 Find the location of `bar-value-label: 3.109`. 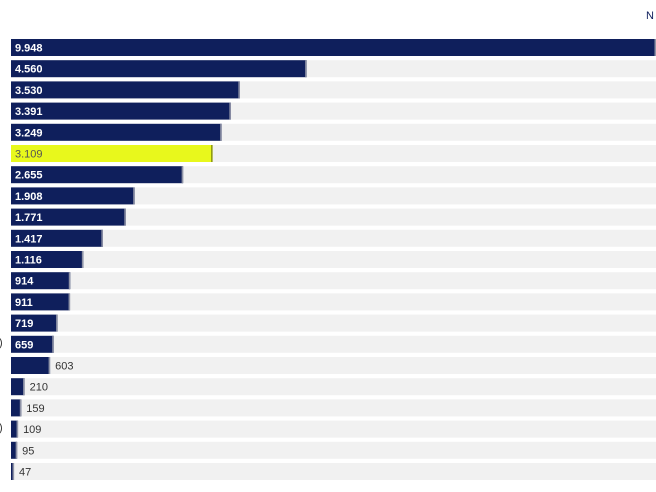

bar-value-label: 3.109 is located at coordinates (29, 155).